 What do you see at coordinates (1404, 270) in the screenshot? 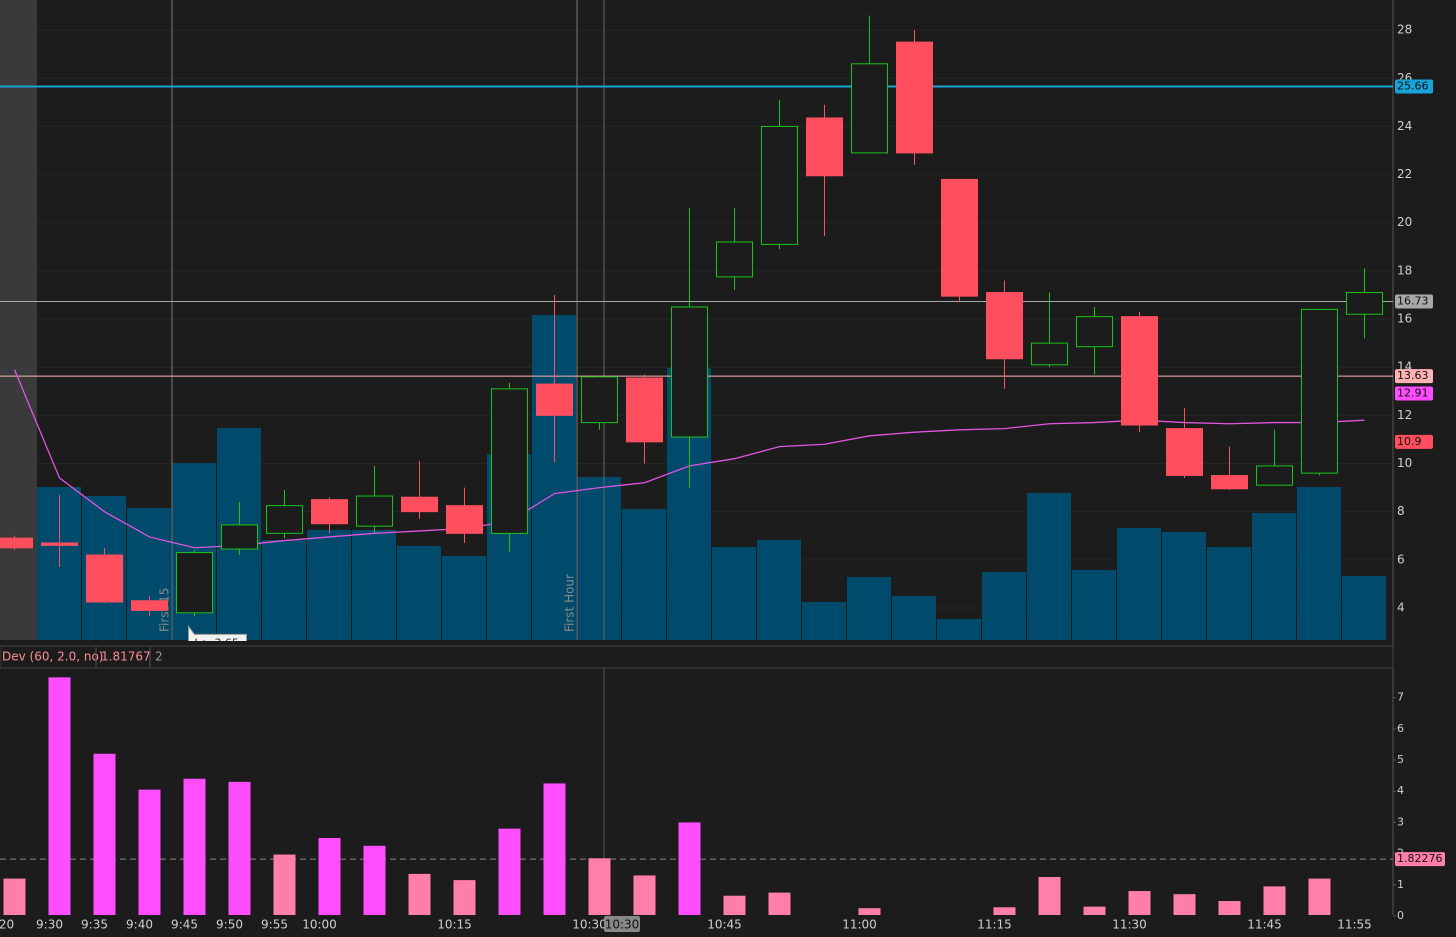
I see `y-tick-label: 18` at bounding box center [1404, 270].